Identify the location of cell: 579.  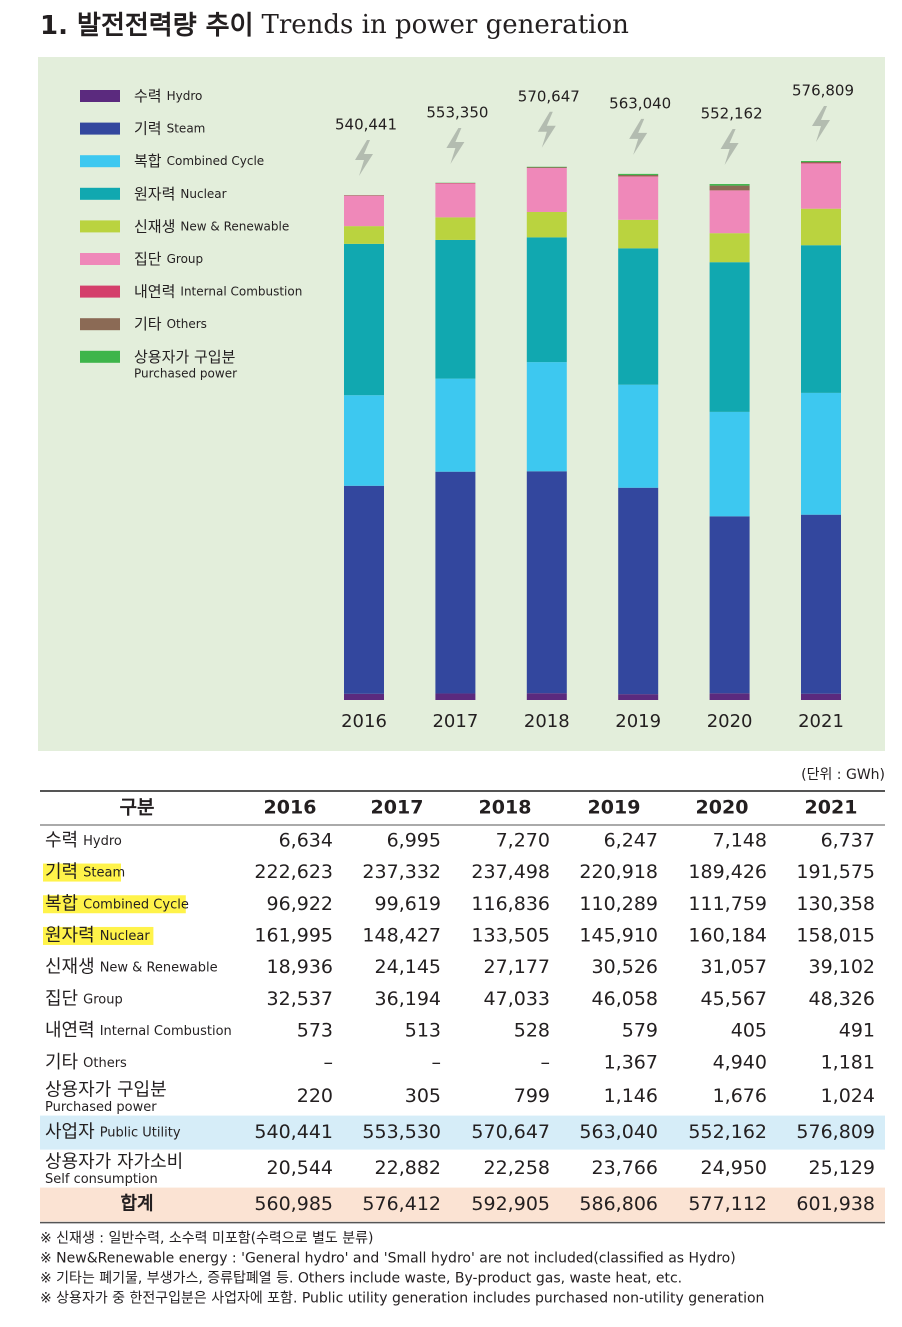
(640, 1031).